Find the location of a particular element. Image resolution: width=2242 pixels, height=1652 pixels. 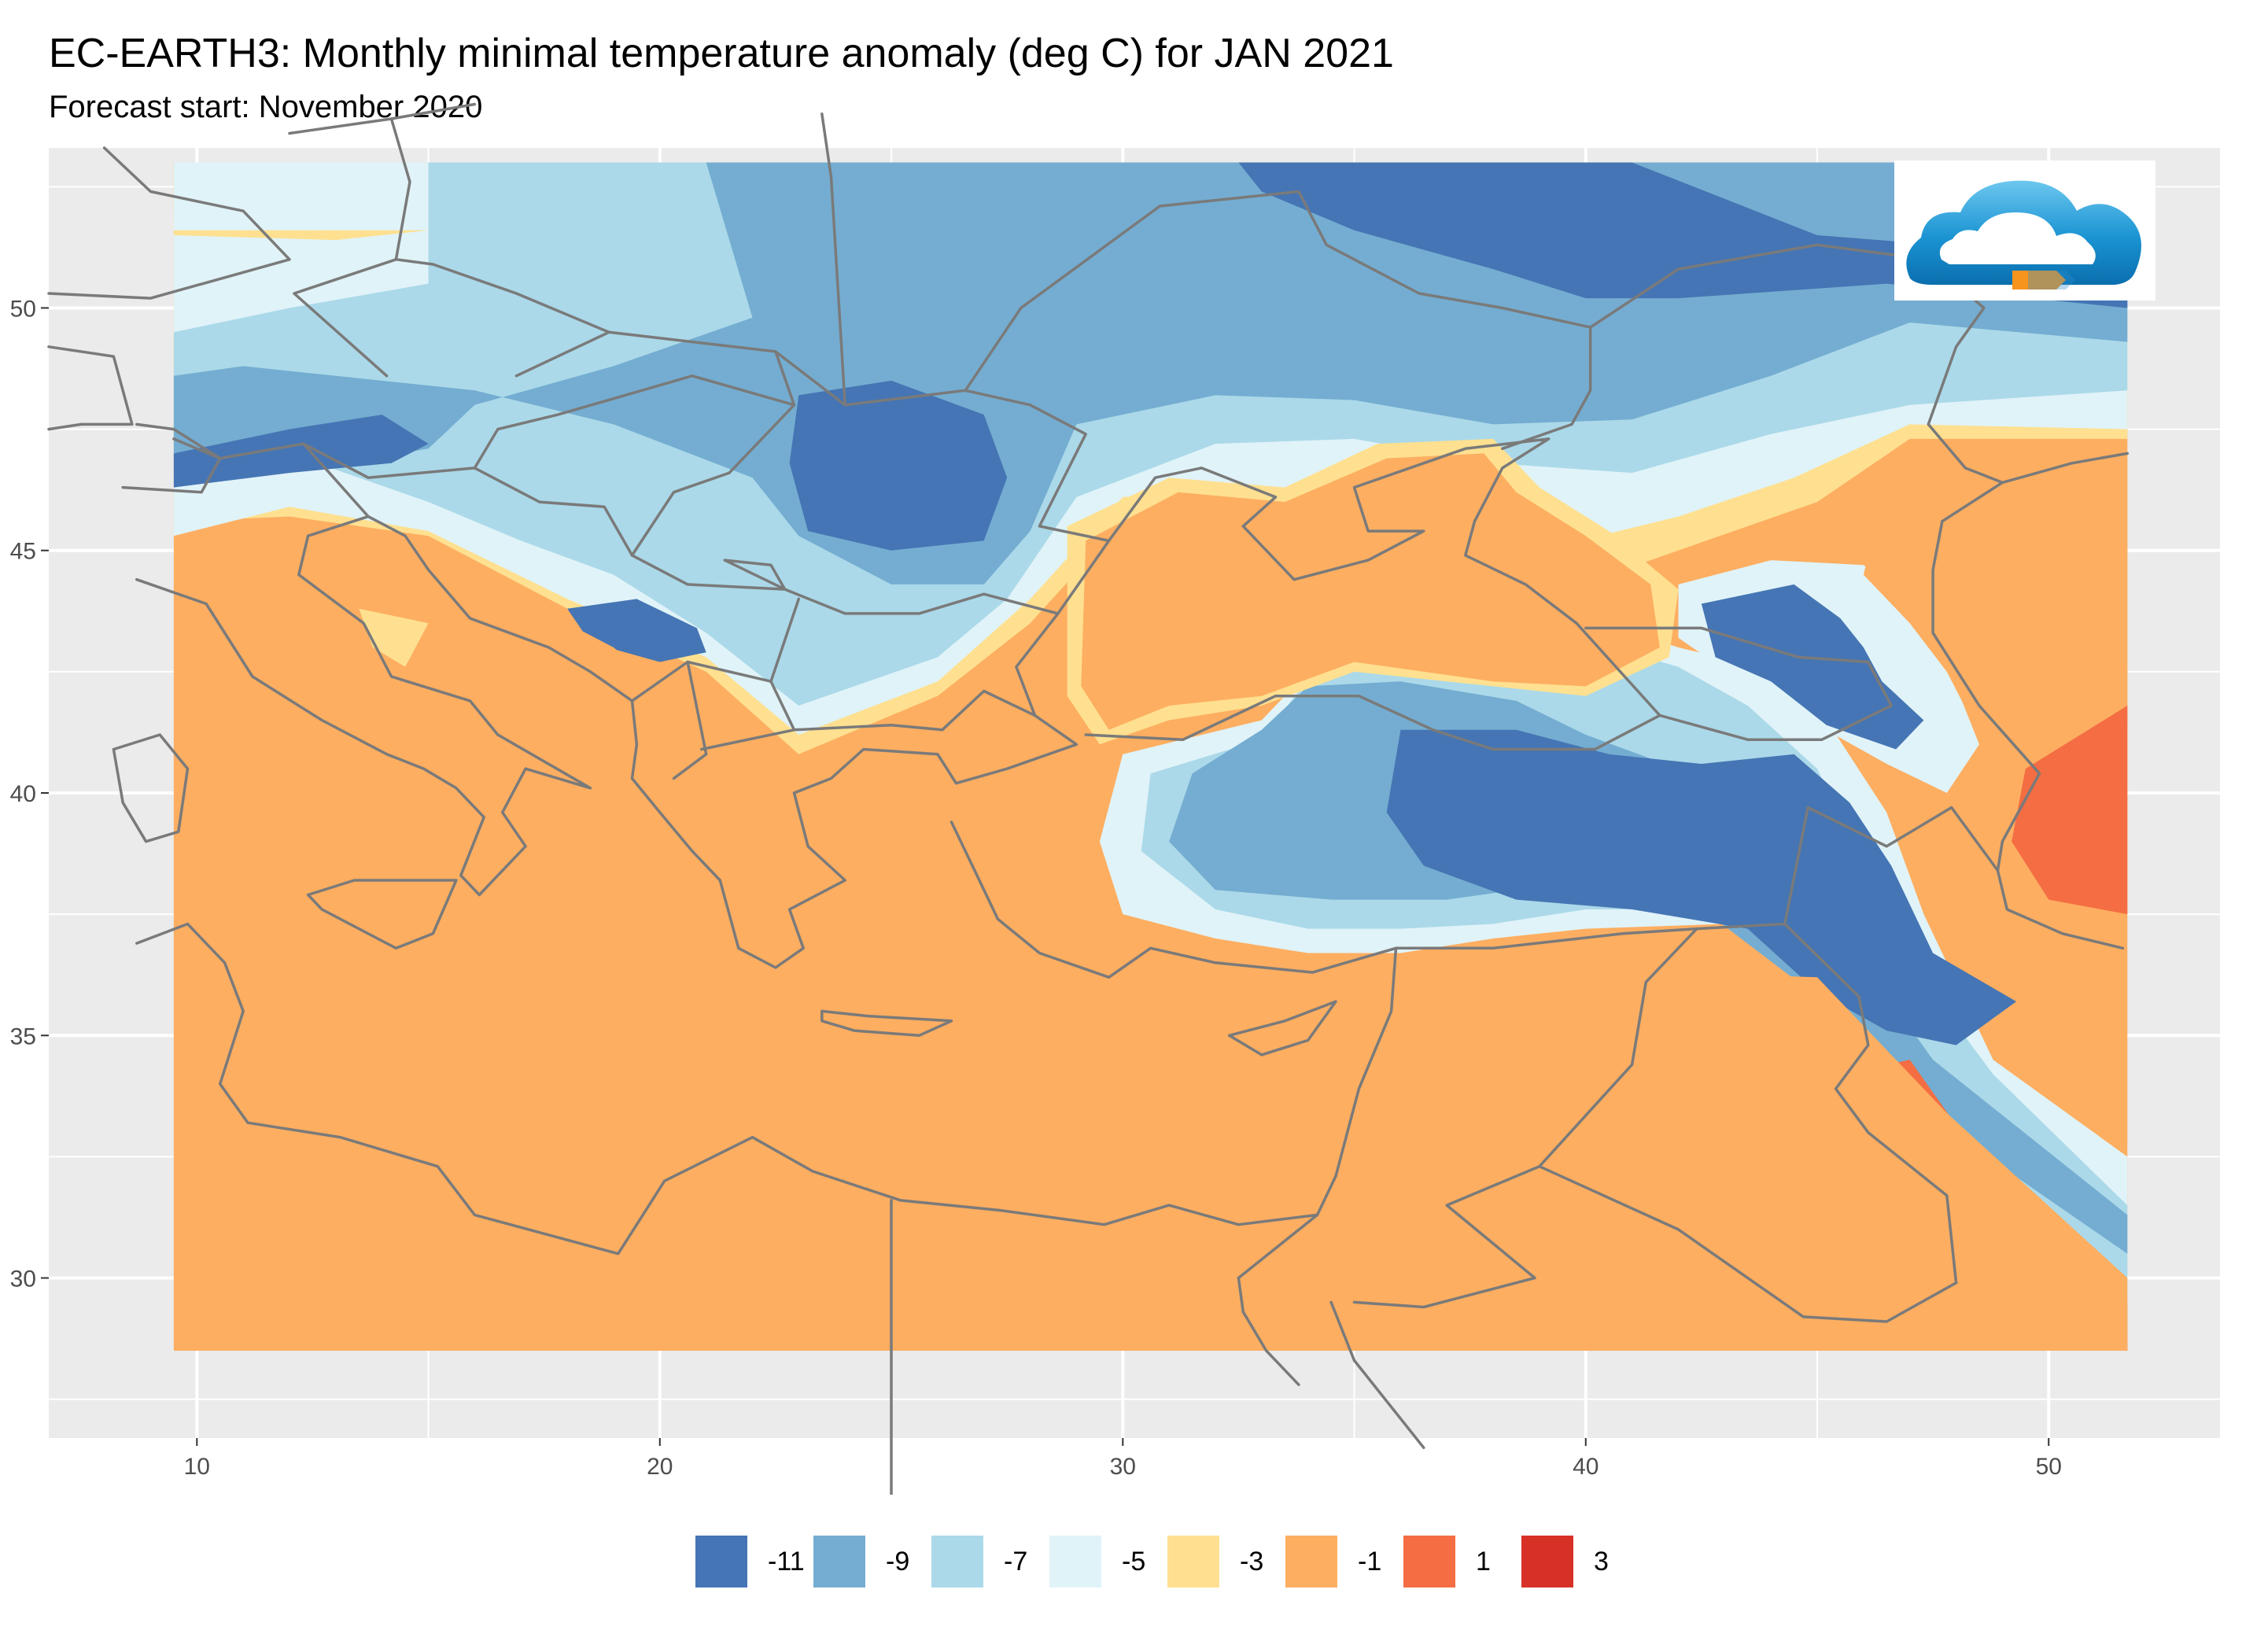

x-tick-label: 20 is located at coordinates (660, 1467).